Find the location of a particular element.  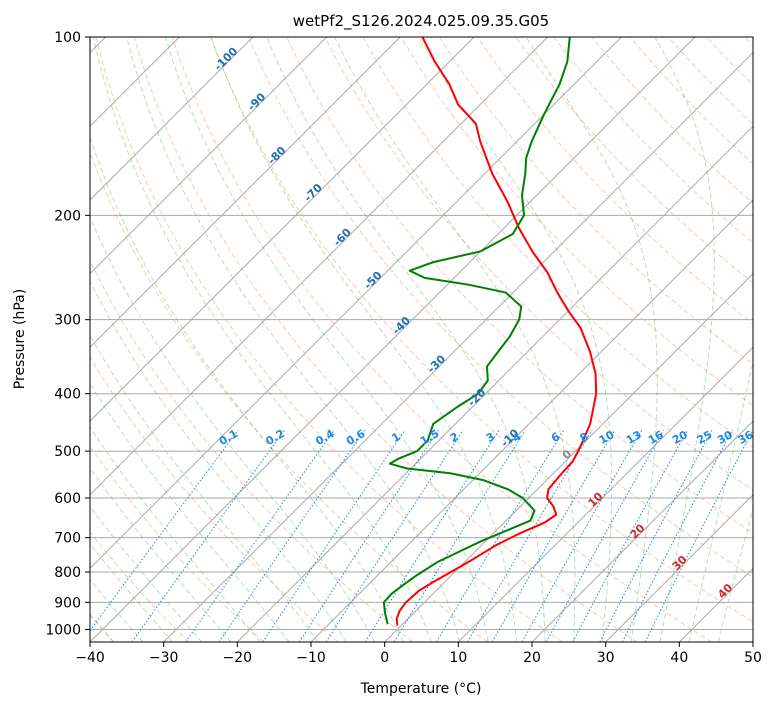

x-tick-label: −10 is located at coordinates (311, 658).